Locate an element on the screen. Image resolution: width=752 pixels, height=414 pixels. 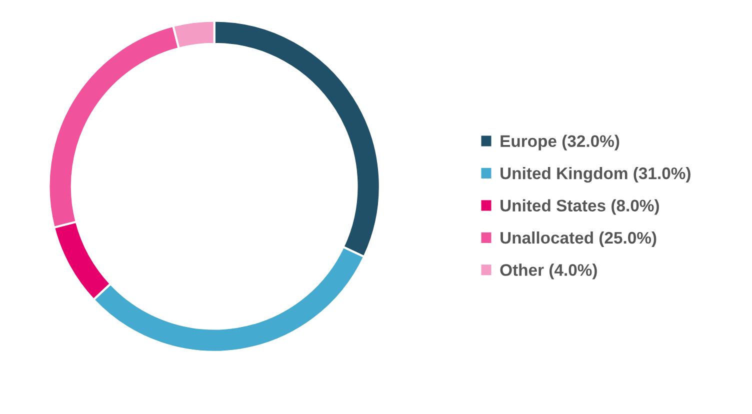
legend-label: Other (4.0%) is located at coordinates (548, 272).